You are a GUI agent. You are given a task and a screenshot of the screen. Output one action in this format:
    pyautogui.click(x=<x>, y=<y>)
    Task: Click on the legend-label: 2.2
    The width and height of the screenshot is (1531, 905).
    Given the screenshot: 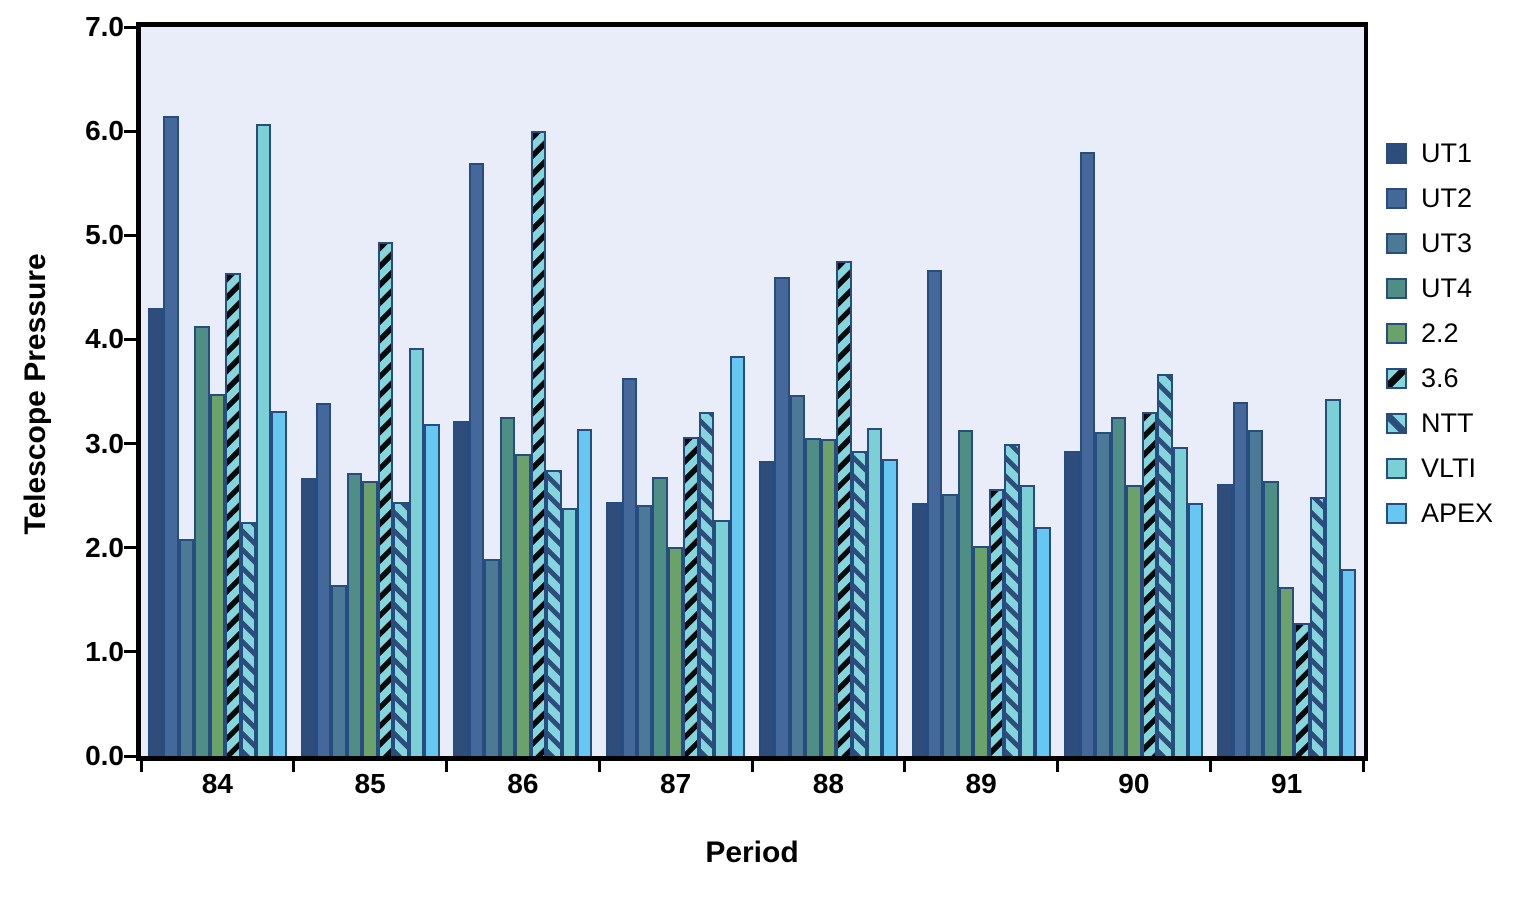 What is the action you would take?
    pyautogui.click(x=1440, y=333)
    